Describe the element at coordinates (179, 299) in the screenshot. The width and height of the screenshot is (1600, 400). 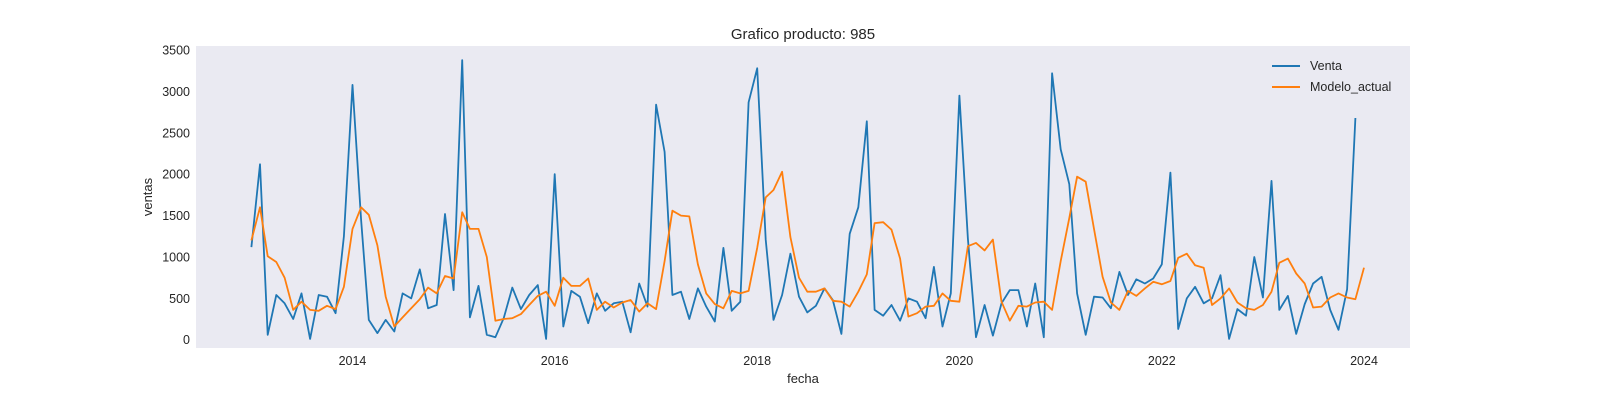
I see `y-tick-label: 500` at that location.